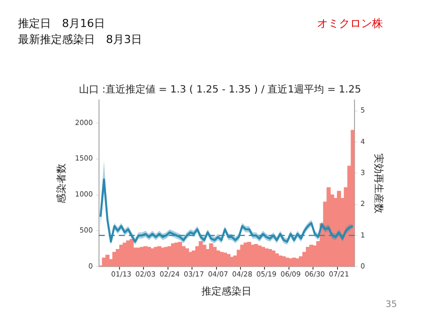 The width and height of the screenshot is (427, 320). What do you see at coordinates (220, 90) in the screenshot?
I see `chart-title: 山口 :直近推定値 = 1.3 ( 1.25 - 1.35 ) / 直近1週平均 = 1.25` at bounding box center [220, 90].